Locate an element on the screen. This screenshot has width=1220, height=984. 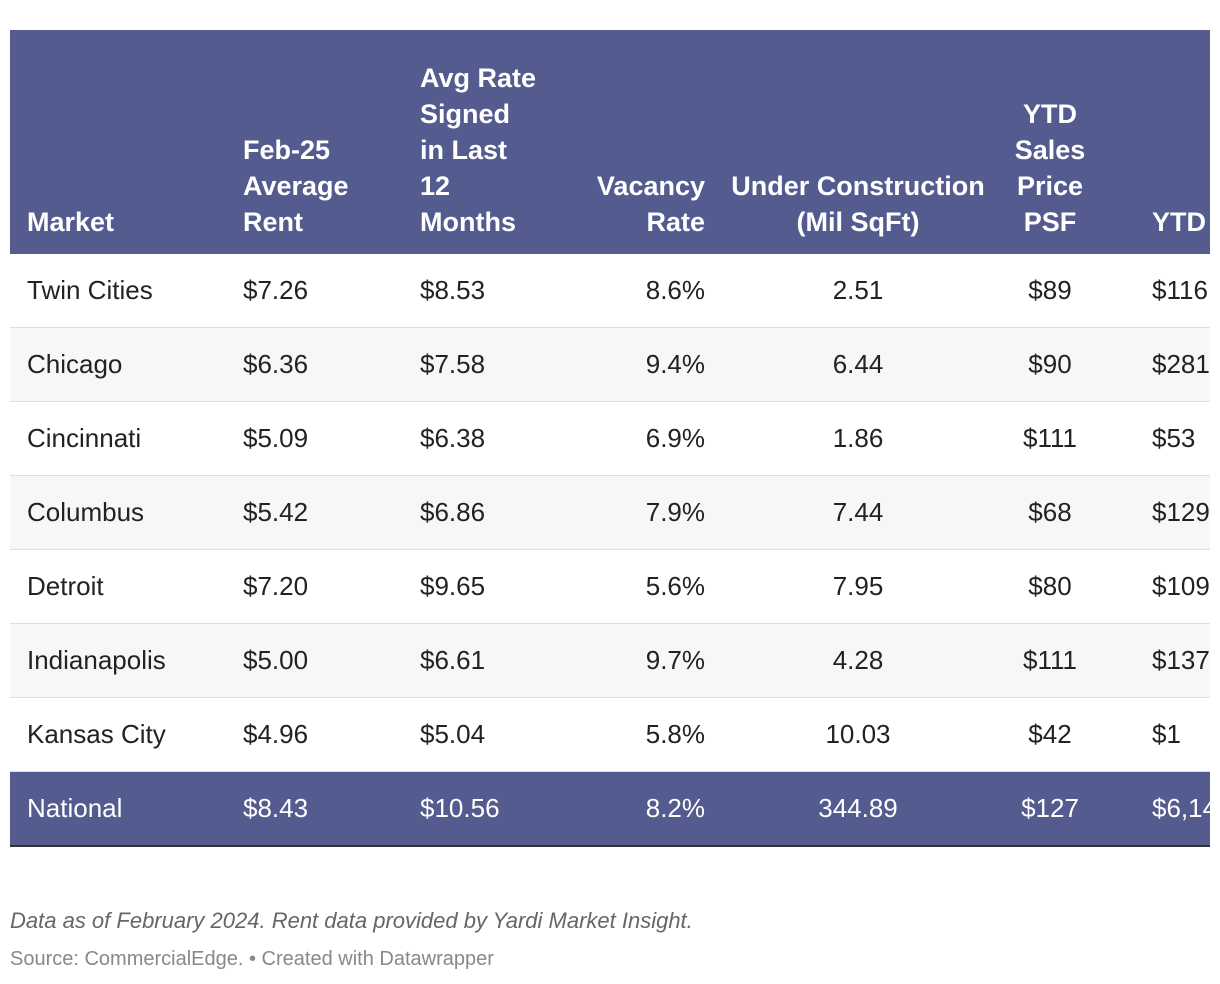
table-row: Twin Cities $7.26 $8.53 8.6% 2.51 $89 $116 is located at coordinates (610, 291).